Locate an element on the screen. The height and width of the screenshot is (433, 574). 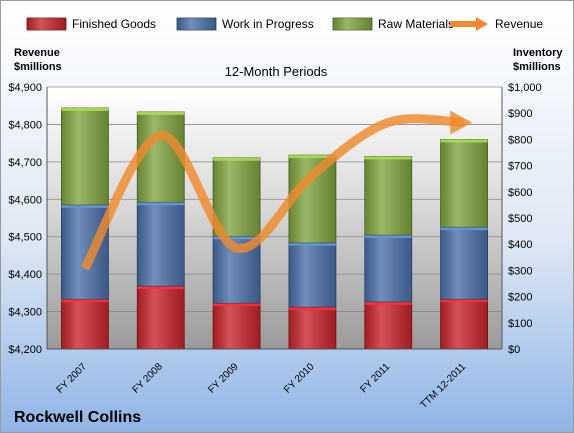
left-tick-label: $4,200 is located at coordinates (25, 350).